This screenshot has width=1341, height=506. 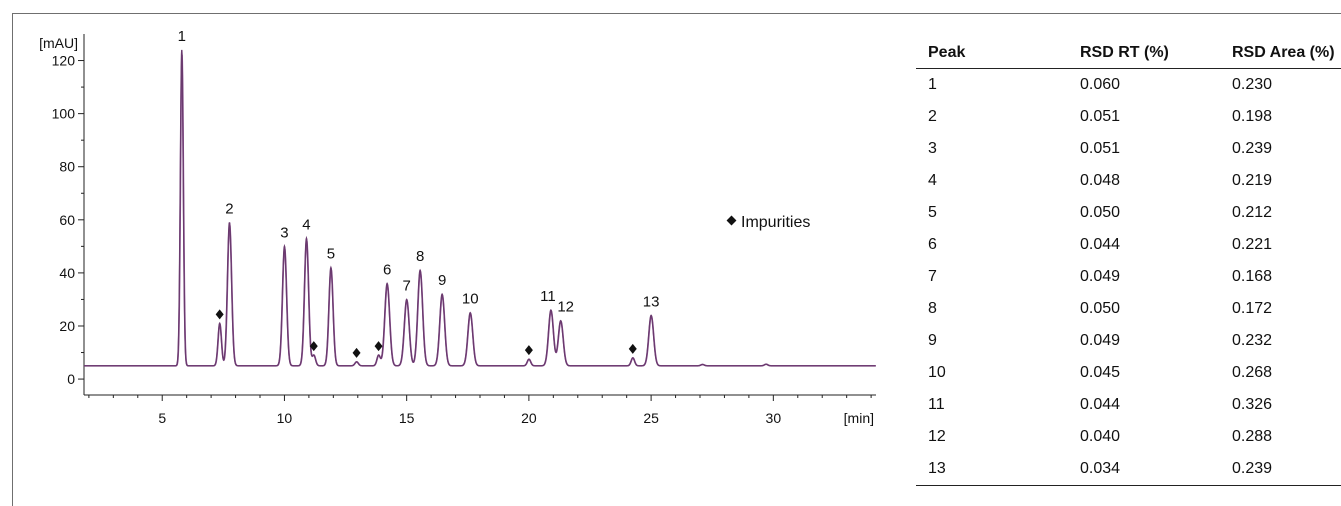 I want to click on x-tick-label: 5, so click(x=162, y=418).